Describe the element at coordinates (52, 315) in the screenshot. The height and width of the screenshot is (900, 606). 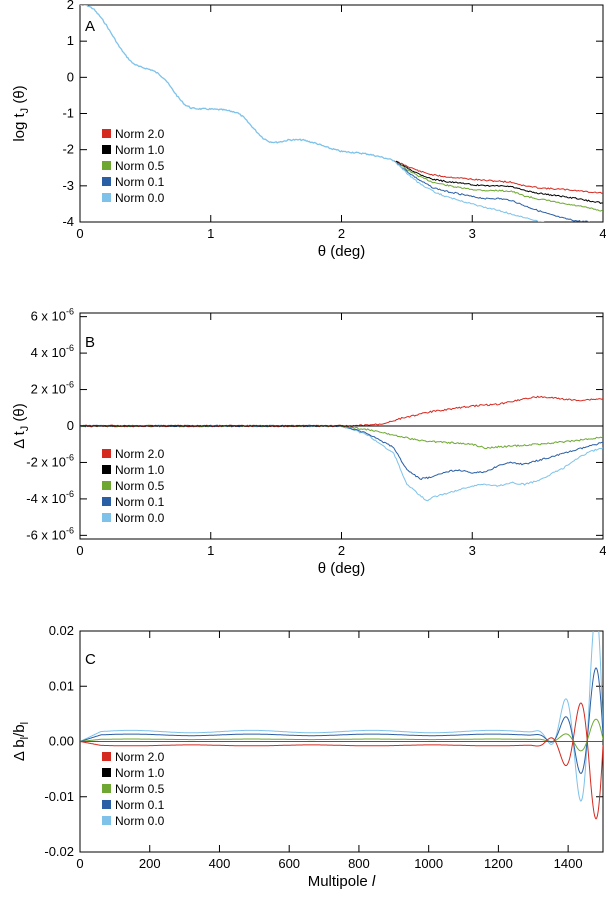
I see `y-tick-label: 6 x 10⁻⁶` at that location.